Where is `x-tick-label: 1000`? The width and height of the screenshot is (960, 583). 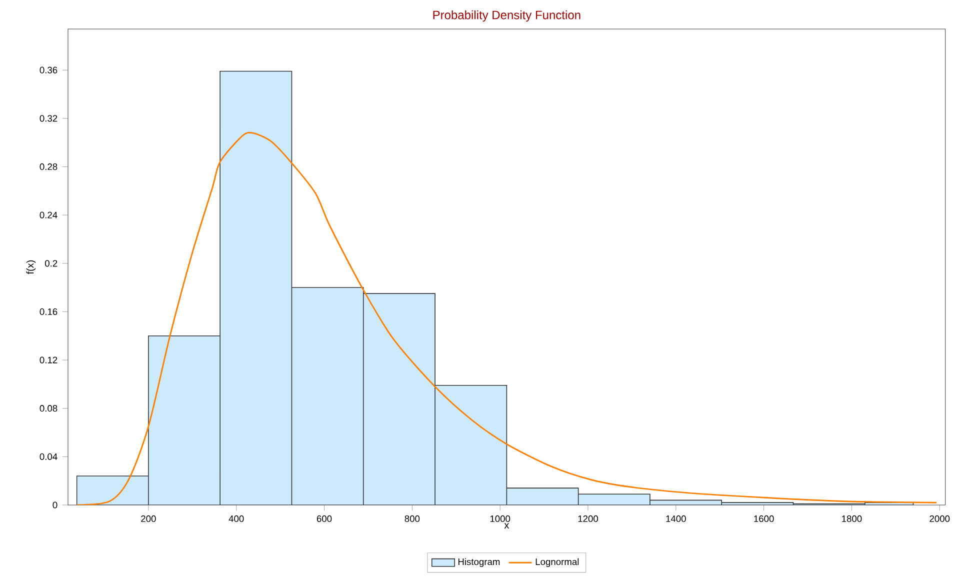
x-tick-label: 1000 is located at coordinates (500, 518).